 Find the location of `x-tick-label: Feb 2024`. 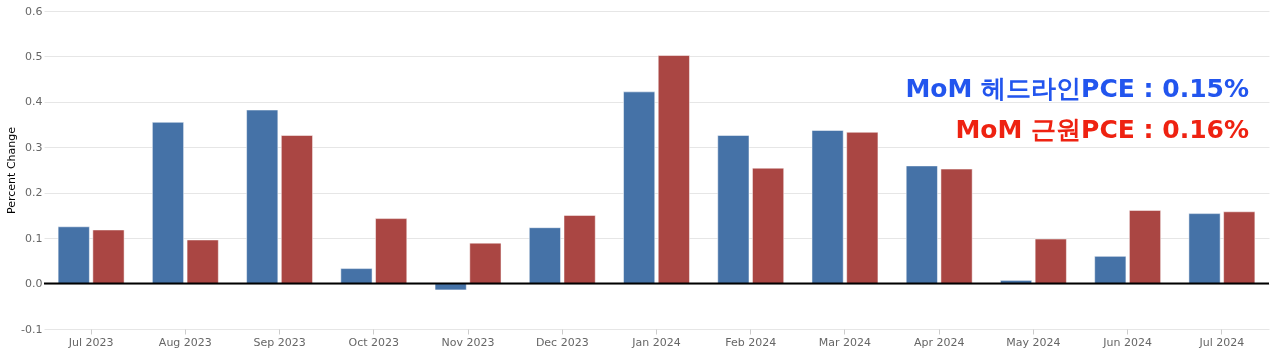

x-tick-label: Feb 2024 is located at coordinates (751, 342).